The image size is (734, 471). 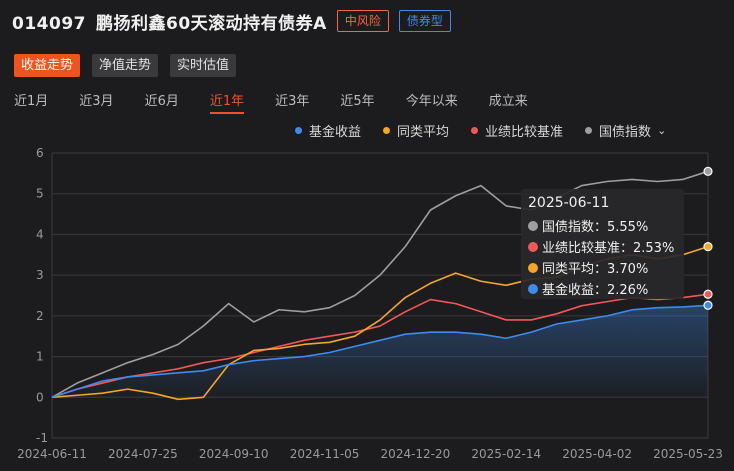 I want to click on y-tick-label: 5, so click(x=40, y=194).